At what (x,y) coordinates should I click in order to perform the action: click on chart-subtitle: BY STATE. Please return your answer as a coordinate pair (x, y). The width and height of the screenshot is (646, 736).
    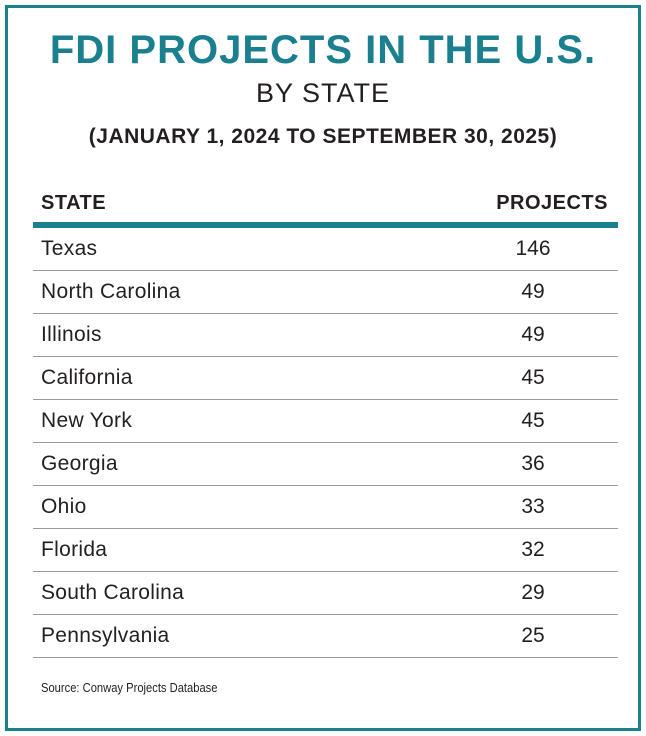
    Looking at the image, I should click on (323, 93).